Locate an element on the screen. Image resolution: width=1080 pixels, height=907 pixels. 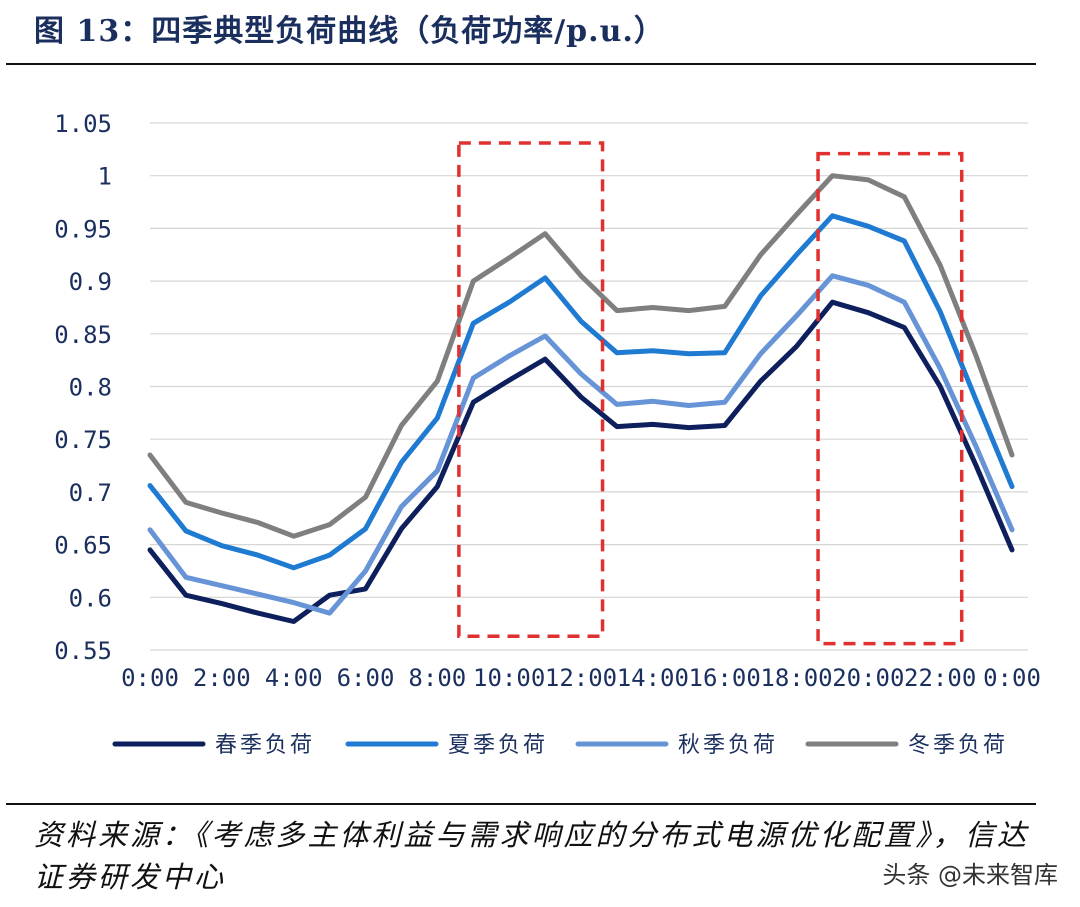
y-tick-label: 0.6 is located at coordinates (90, 598).